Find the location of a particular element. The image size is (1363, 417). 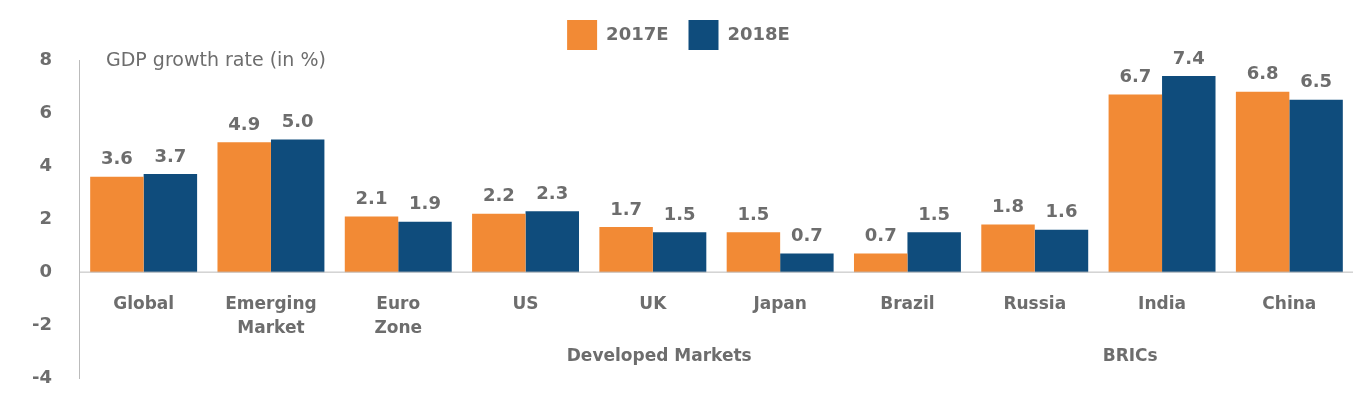

data-label: 2.1 is located at coordinates (371, 198).